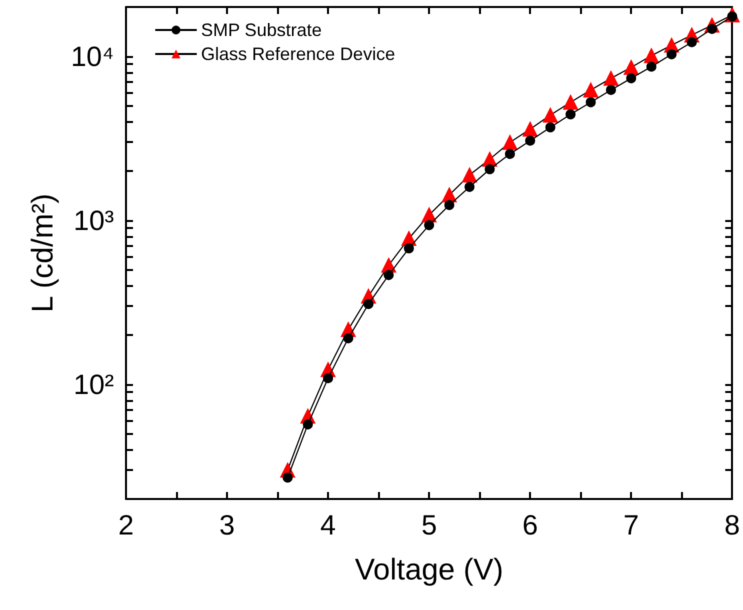 This screenshot has height=610, width=743. I want to click on x-tick-label: 3, so click(227, 525).